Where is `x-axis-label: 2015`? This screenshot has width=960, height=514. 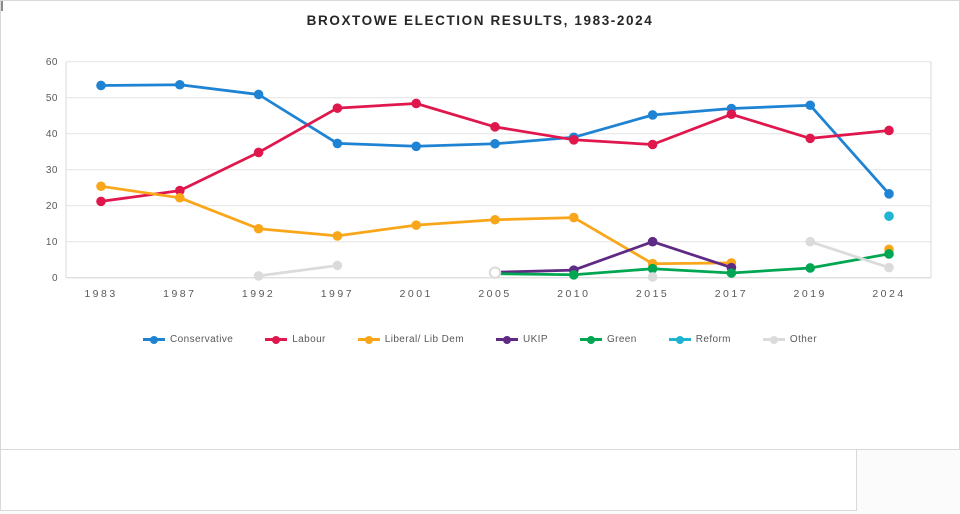
x-axis-label: 2015 is located at coordinates (652, 294).